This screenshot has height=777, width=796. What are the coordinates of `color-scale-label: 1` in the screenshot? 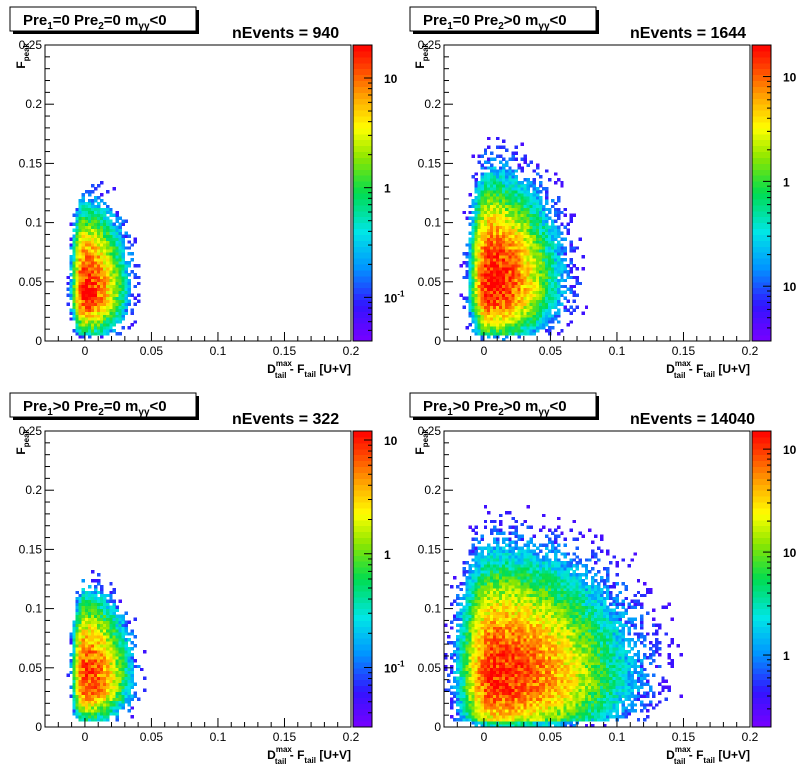 It's located at (387, 555).